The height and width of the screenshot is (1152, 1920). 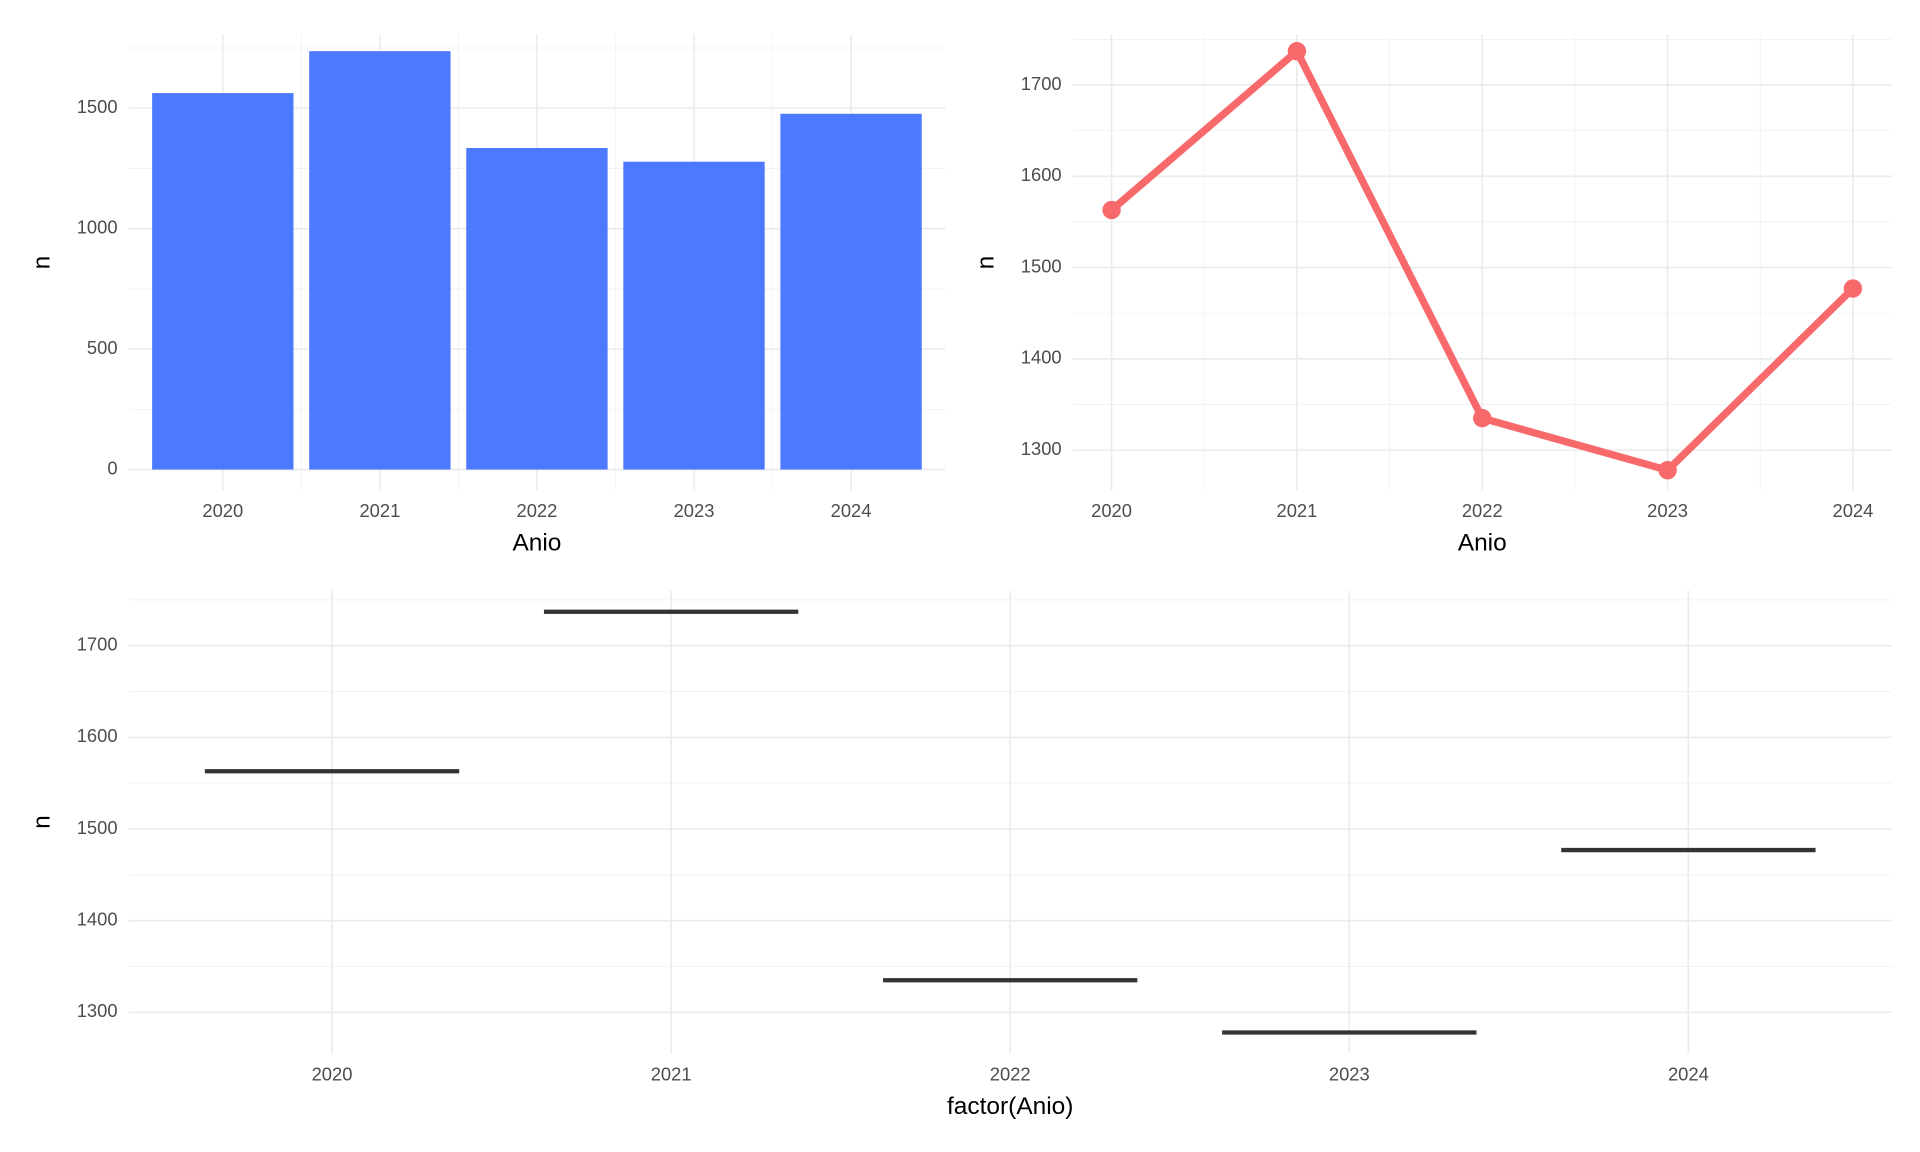 What do you see at coordinates (1010, 1106) in the screenshot?
I see `x-axis-title: factor(Anio)` at bounding box center [1010, 1106].